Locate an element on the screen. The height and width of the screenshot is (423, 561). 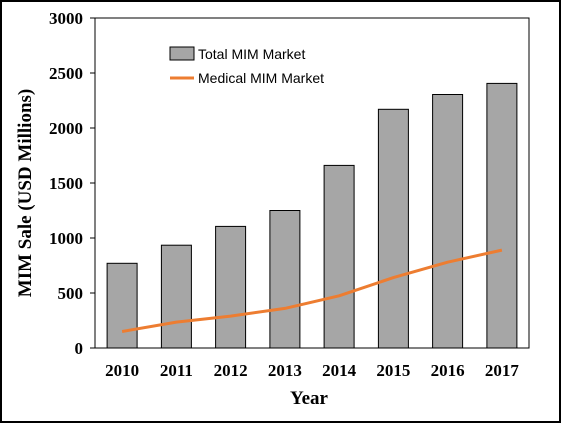
y-tick-label: 3000 is located at coordinates (66, 18).